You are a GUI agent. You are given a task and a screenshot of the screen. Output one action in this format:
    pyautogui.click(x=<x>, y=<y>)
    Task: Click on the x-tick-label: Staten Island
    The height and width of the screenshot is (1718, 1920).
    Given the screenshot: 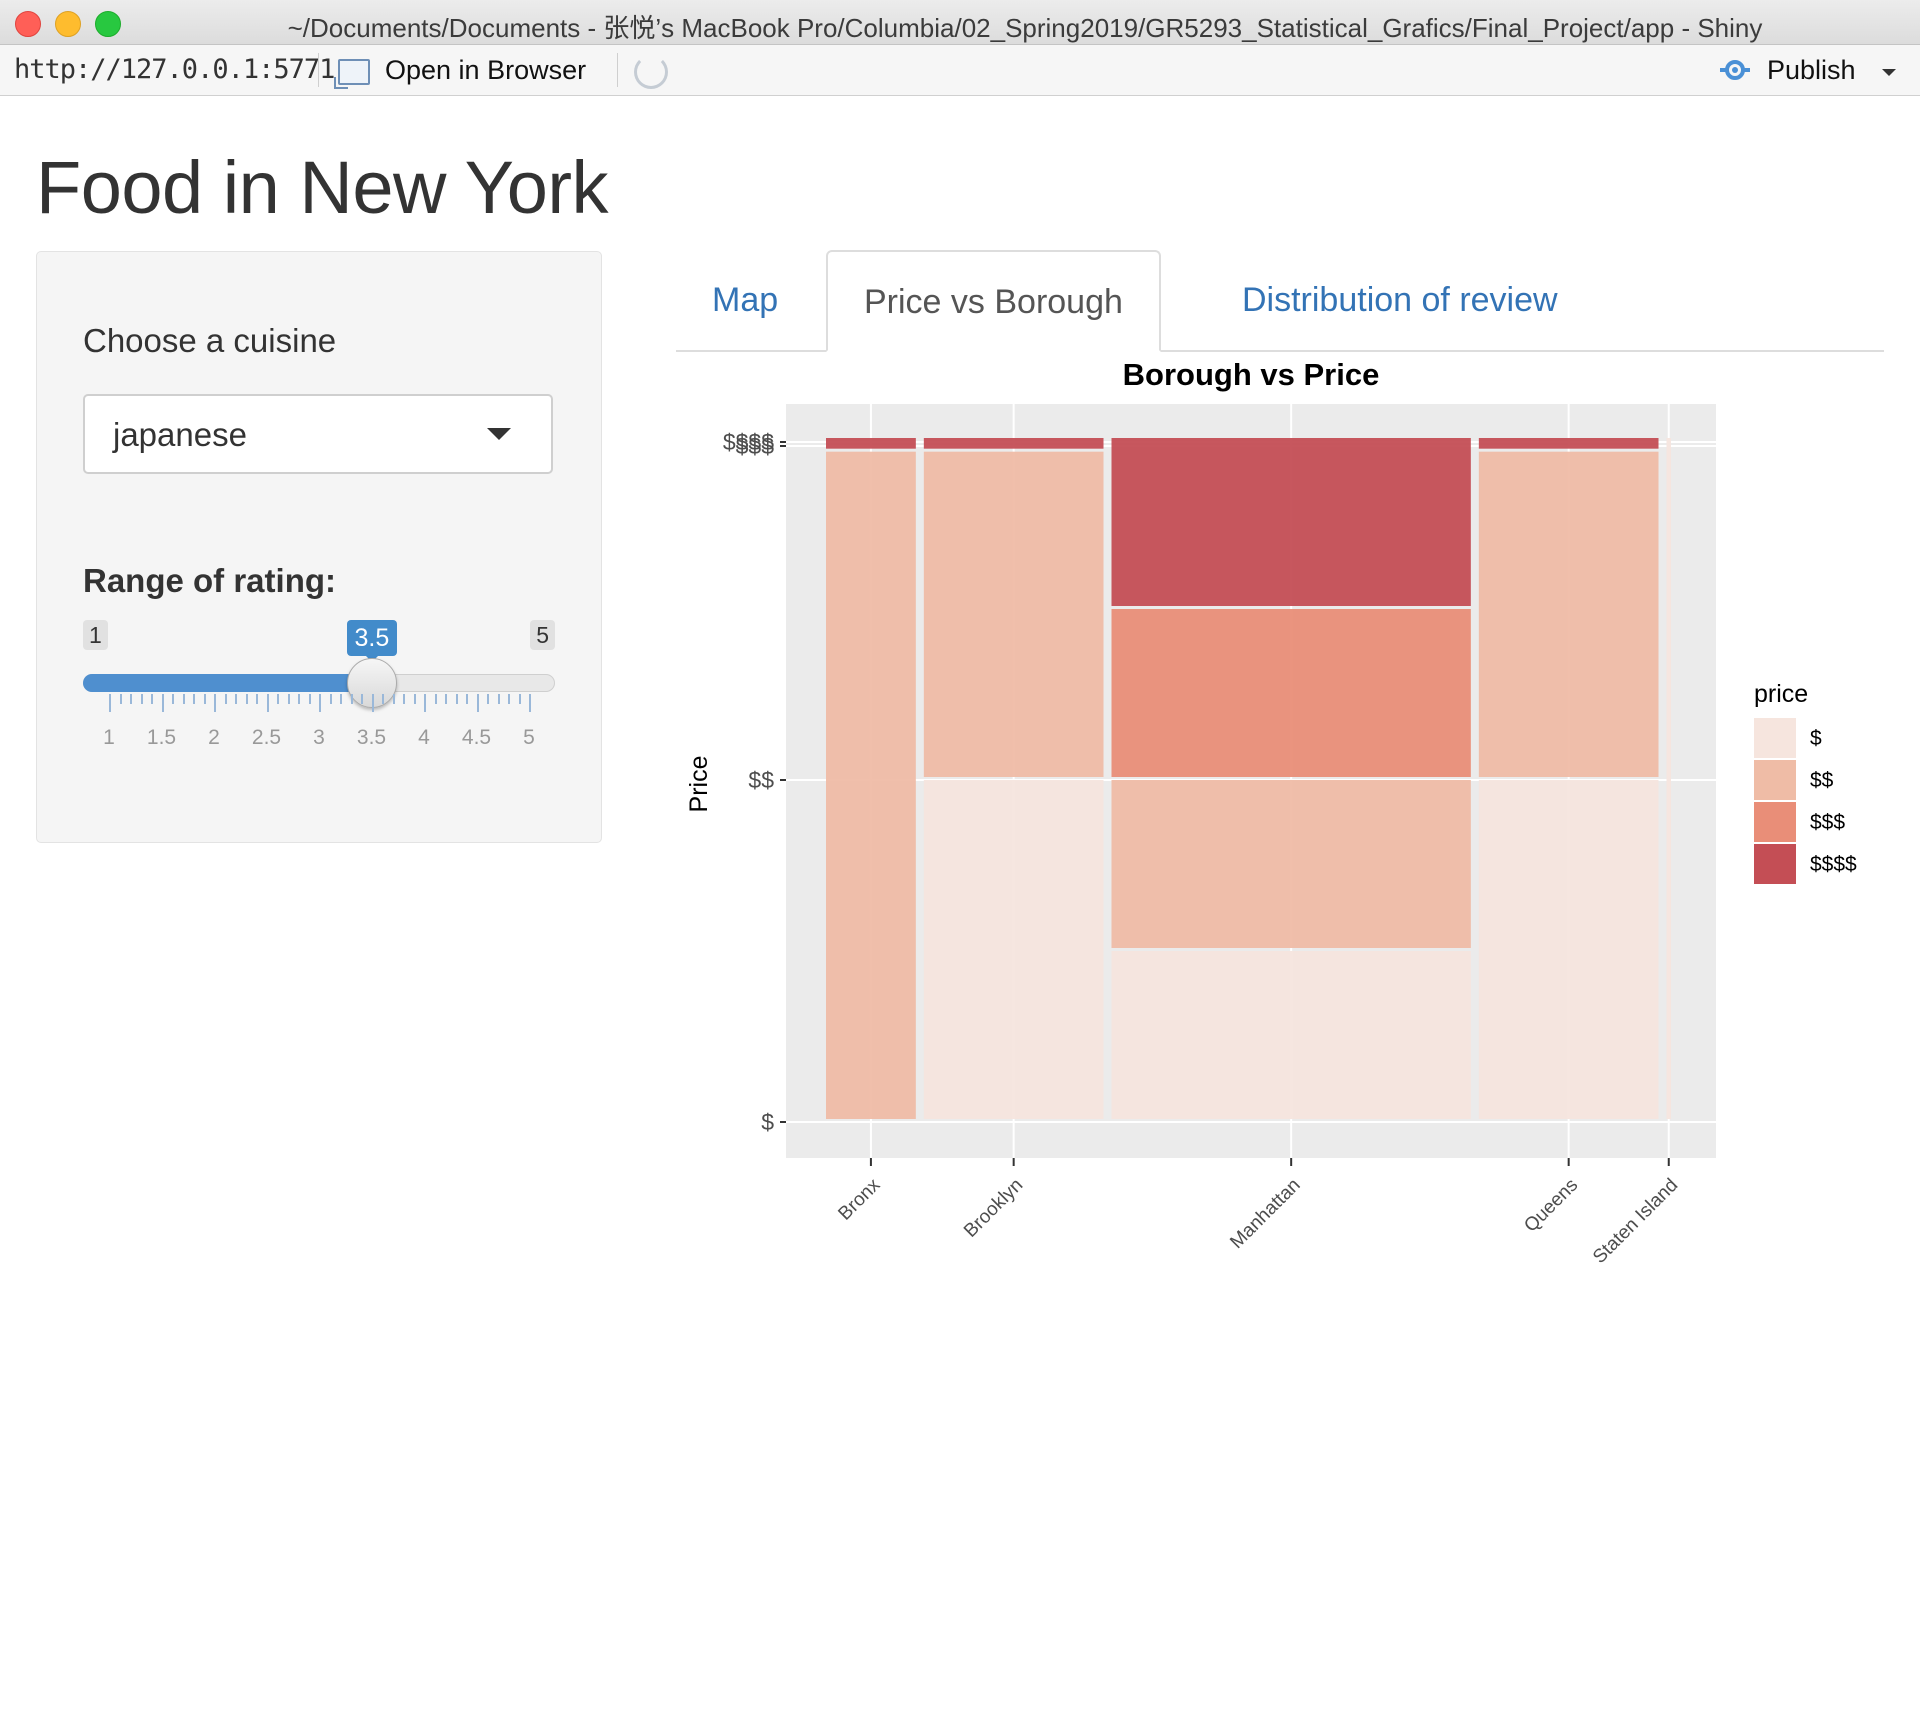 What is the action you would take?
    pyautogui.click(x=1635, y=1221)
    